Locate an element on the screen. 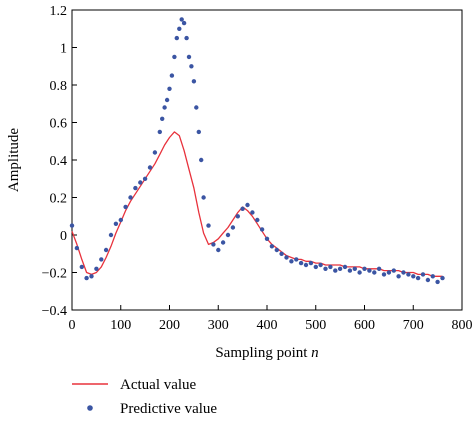  y-tick-label: 0.6 is located at coordinates (59, 124).